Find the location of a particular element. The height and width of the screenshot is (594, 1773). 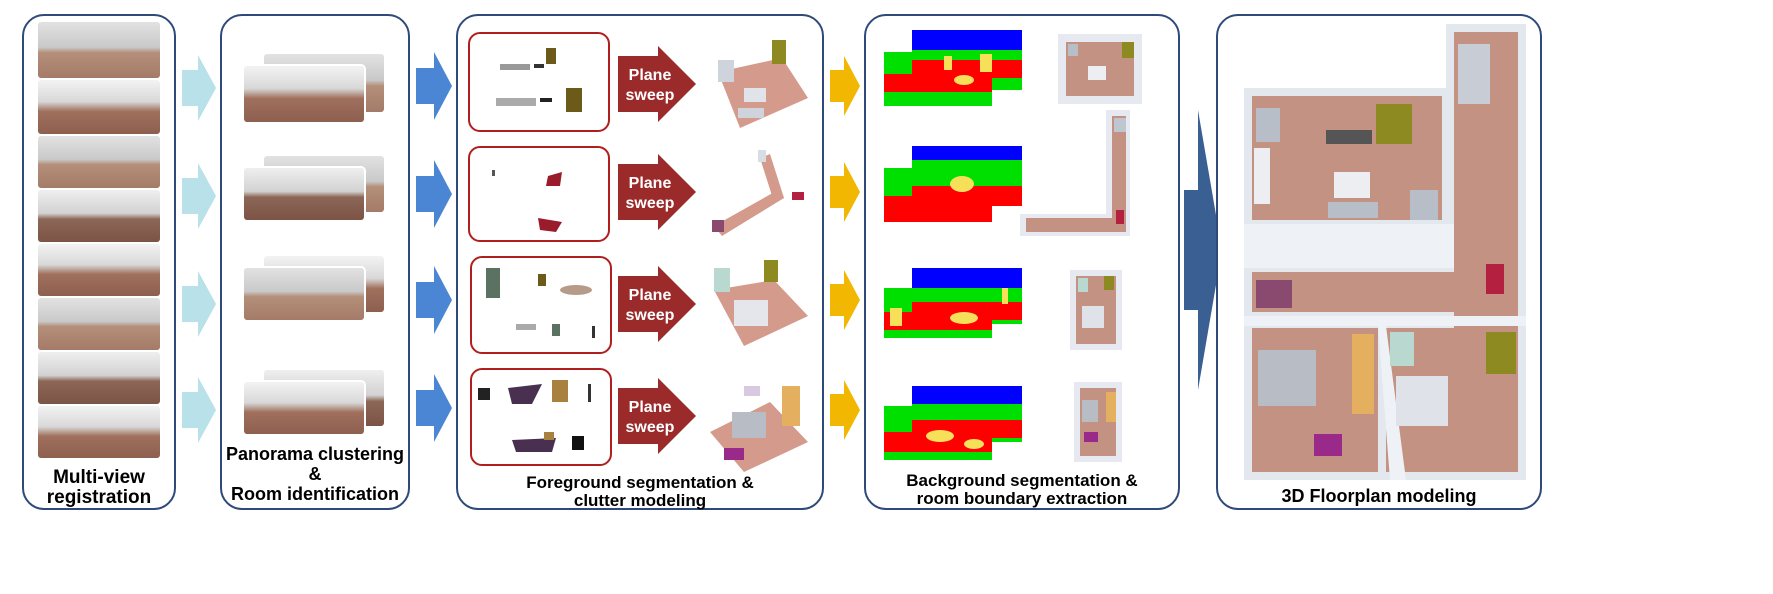

light-arrows is located at coordinates (199, 249).